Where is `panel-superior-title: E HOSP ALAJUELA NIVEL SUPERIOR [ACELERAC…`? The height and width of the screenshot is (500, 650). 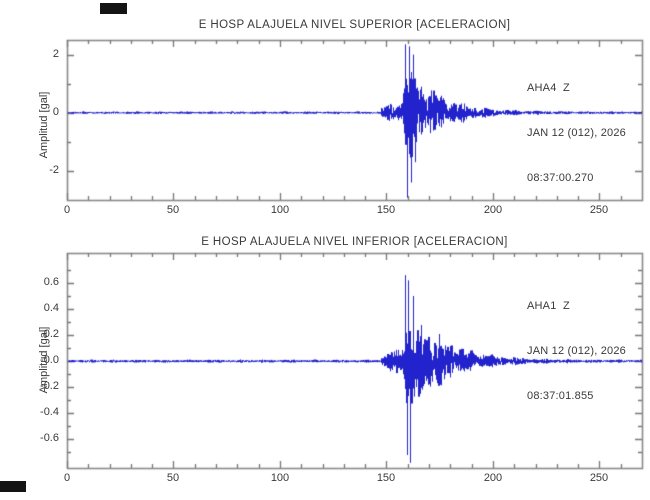 panel-superior-title: E HOSP ALAJUELA NIVEL SUPERIOR [ACELERAC… is located at coordinates (354, 25).